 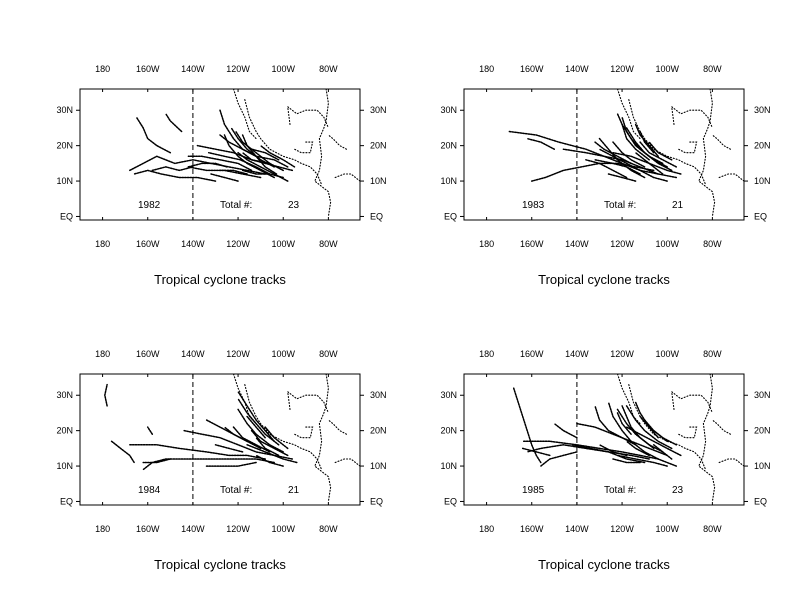 I want to click on year-label: 1983, so click(x=533, y=205).